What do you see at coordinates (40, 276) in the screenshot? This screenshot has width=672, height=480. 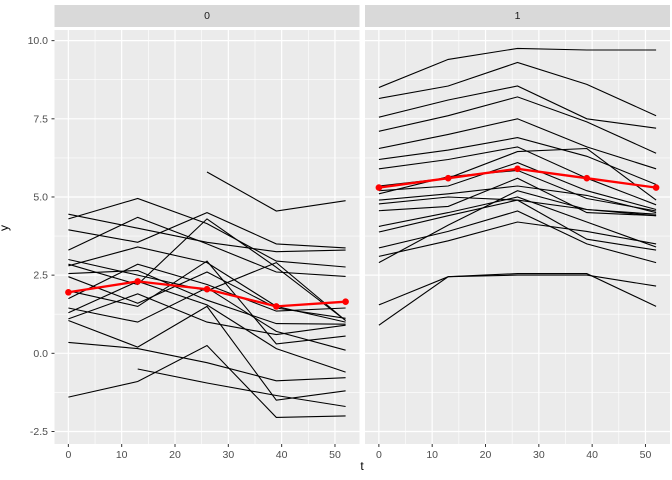 I see `y-tick-label: 2.5` at bounding box center [40, 276].